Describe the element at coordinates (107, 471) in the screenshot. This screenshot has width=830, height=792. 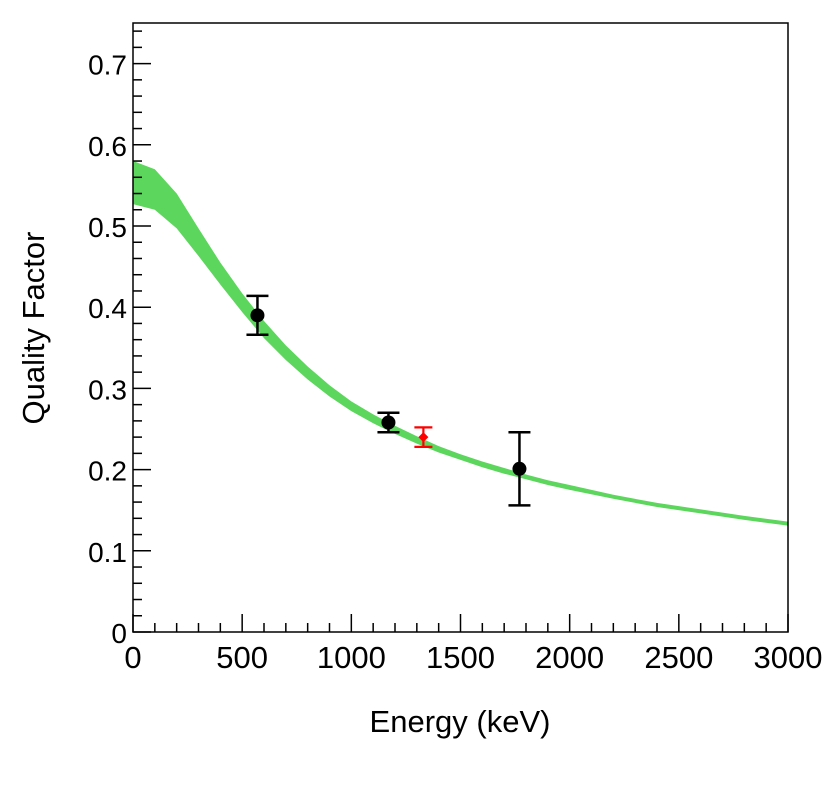
I see `y-tick-label: 0.2` at that location.